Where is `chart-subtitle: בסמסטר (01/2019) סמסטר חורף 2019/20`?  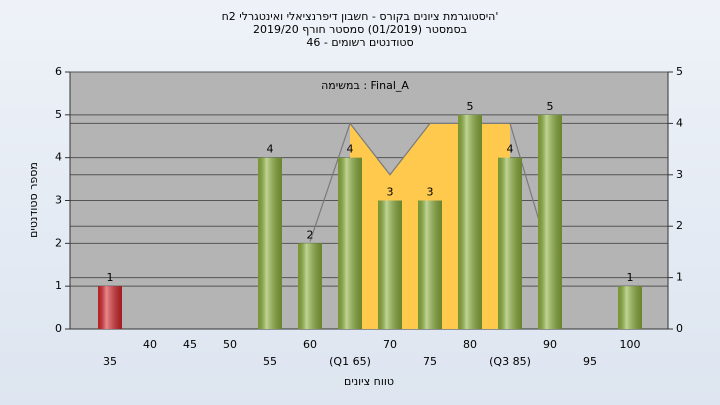
chart-subtitle: בסמסטר (01/2019) סמסטר חורף 2019/20 is located at coordinates (360, 29).